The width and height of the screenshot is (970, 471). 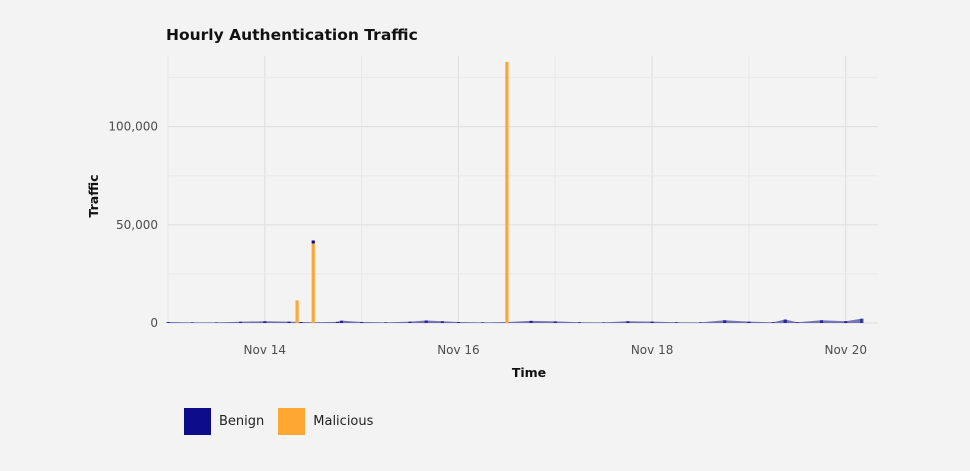 I want to click on y-tick-label: 100,000, so click(x=133, y=127).